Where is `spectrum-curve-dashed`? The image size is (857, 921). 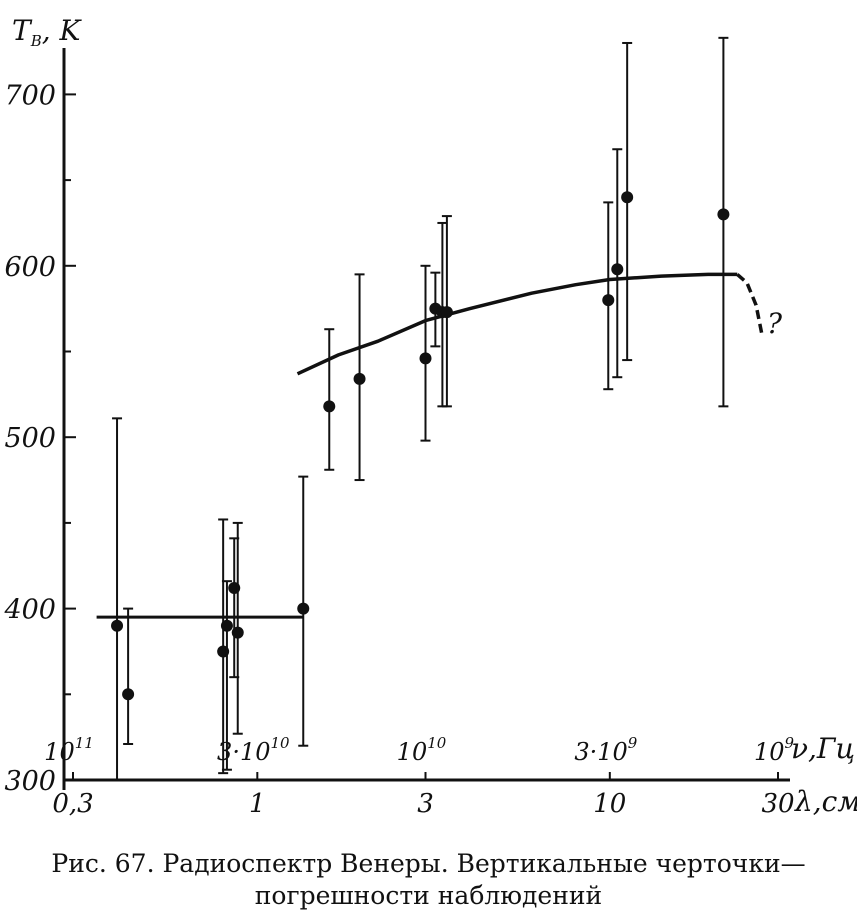 spectrum-curve-dashed is located at coordinates (750, 304).